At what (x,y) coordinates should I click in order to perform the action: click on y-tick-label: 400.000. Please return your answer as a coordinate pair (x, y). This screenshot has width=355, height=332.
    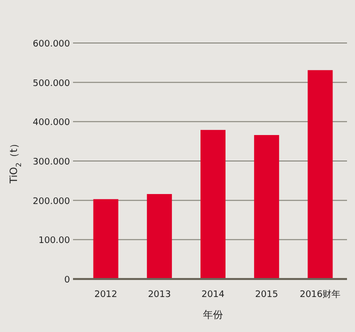
    Looking at the image, I should click on (51, 123).